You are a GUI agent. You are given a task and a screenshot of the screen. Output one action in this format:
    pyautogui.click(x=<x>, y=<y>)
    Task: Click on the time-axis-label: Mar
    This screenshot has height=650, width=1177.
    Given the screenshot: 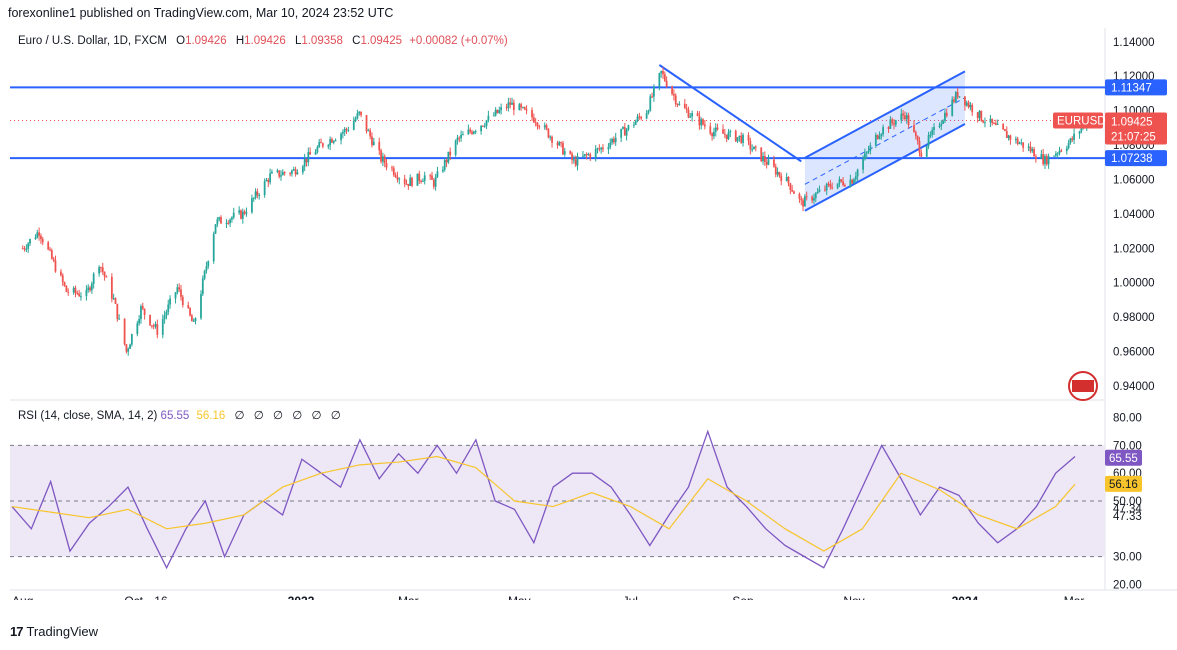 What is the action you would take?
    pyautogui.click(x=1074, y=597)
    